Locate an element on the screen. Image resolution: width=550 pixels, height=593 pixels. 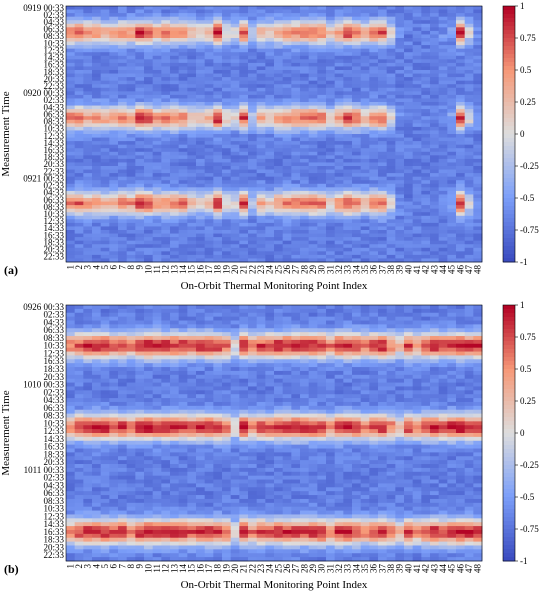
x-tick-label: 12 is located at coordinates (166, 269).